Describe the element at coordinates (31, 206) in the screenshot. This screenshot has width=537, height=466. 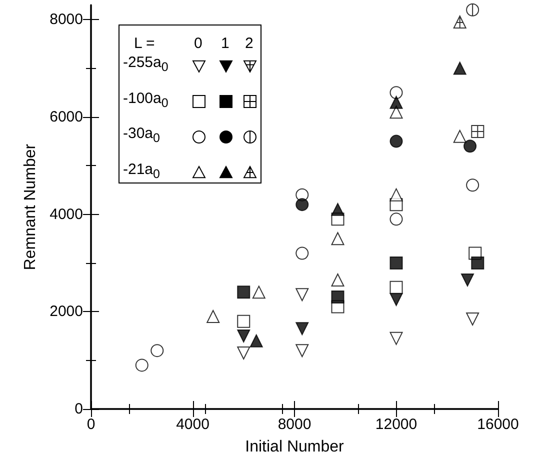
I see `y-axis-title: Remnant Number` at that location.